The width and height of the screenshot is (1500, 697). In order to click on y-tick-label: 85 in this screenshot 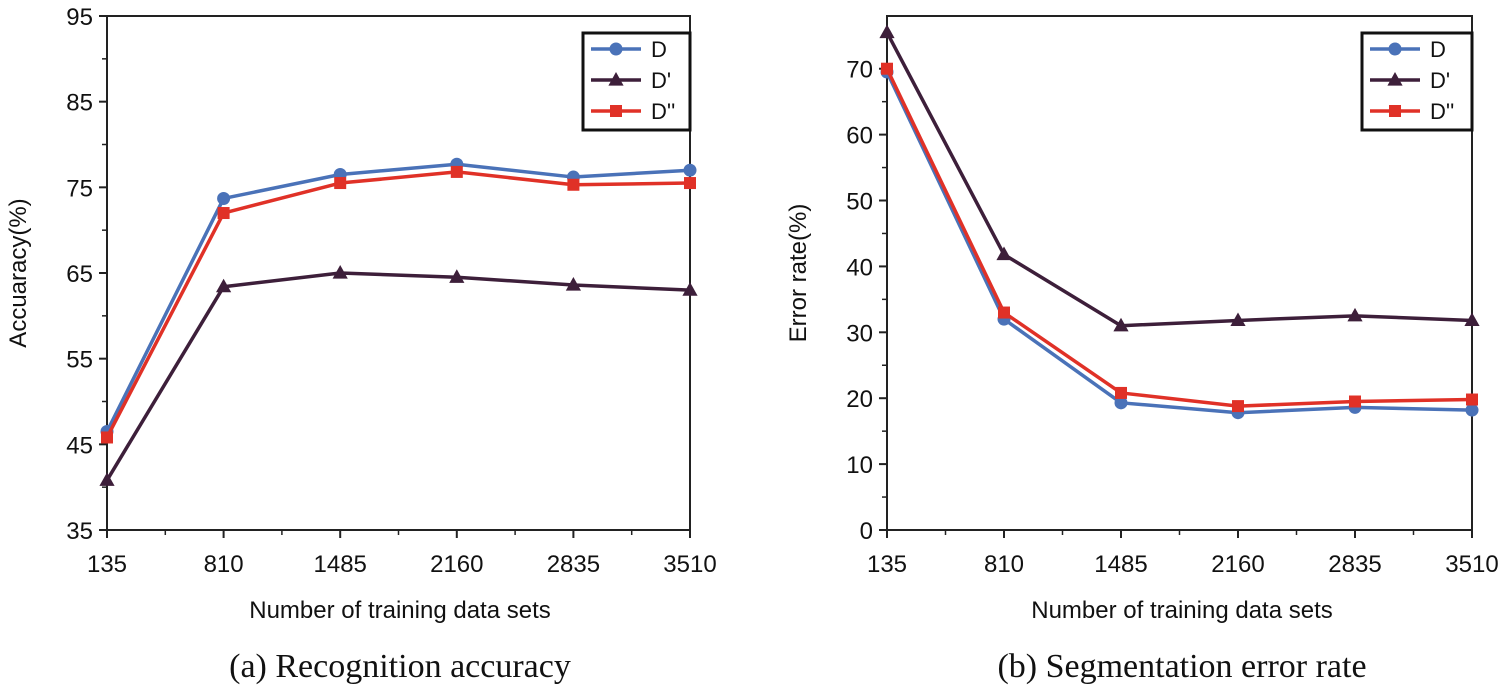, I will do `click(79, 103)`.